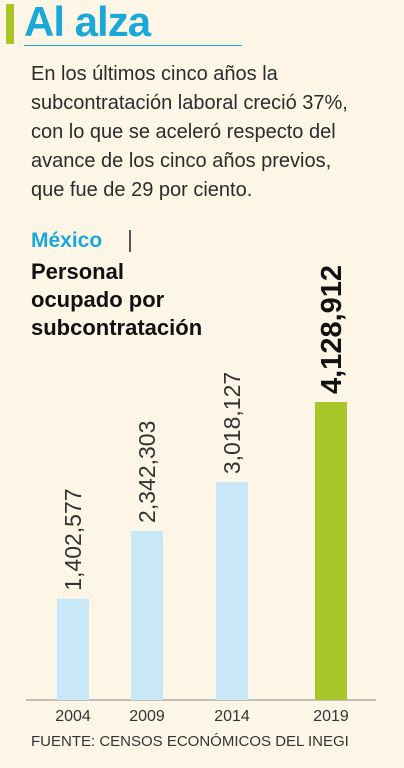 Image resolution: width=404 pixels, height=768 pixels. What do you see at coordinates (232, 423) in the screenshot?
I see `value-label-2014: 3,018,127` at bounding box center [232, 423].